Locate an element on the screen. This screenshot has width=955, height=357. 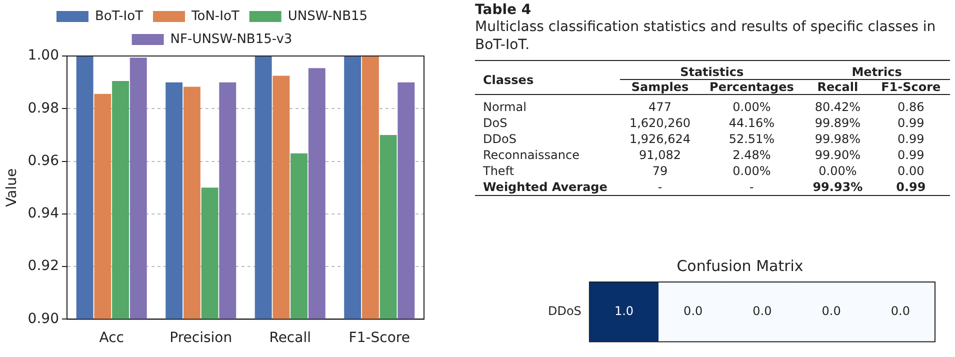
y-axis-title: Value is located at coordinates (12, 187).